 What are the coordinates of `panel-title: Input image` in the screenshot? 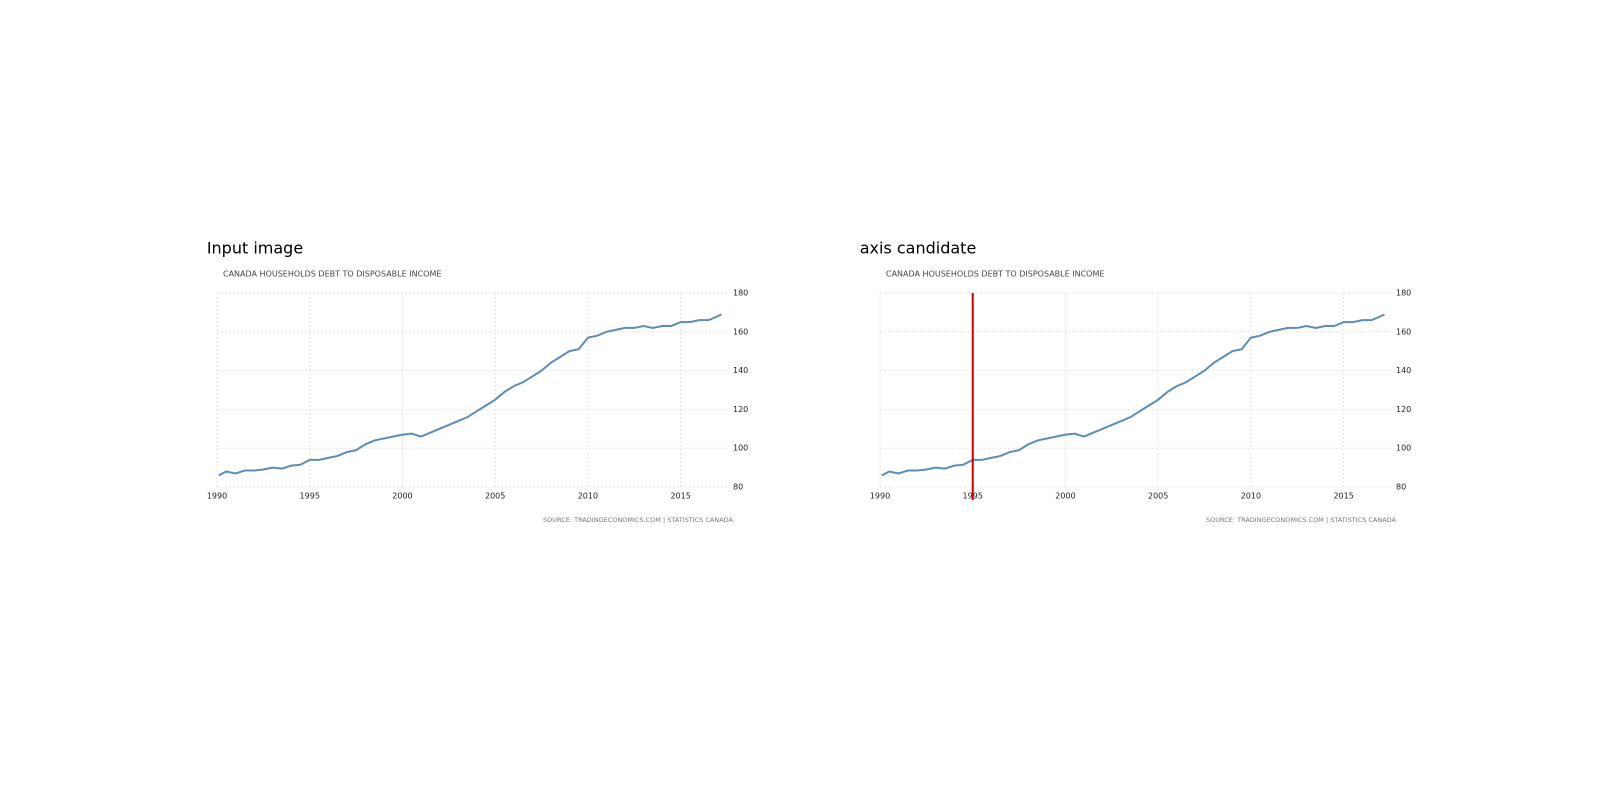 It's located at (255, 248).